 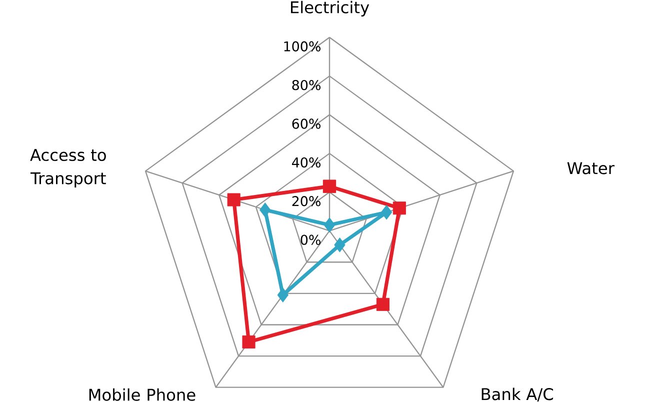 What do you see at coordinates (310, 239) in the screenshot?
I see `y-tick-label: 0%` at bounding box center [310, 239].